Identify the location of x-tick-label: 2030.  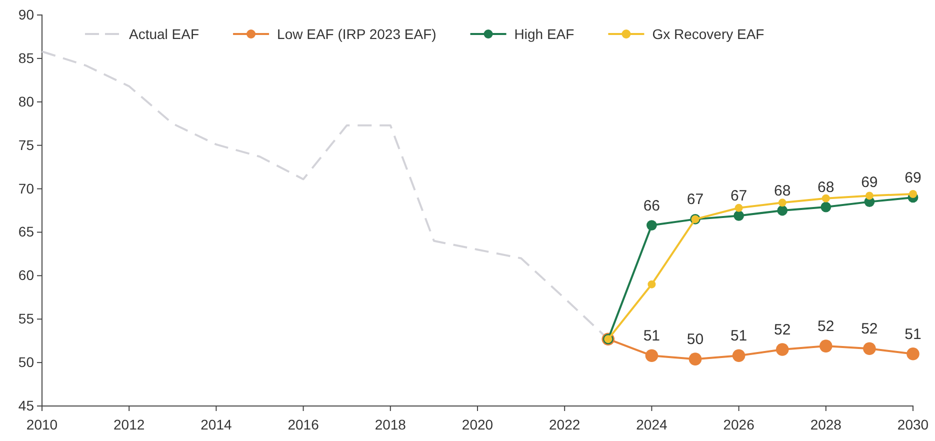
(913, 424).